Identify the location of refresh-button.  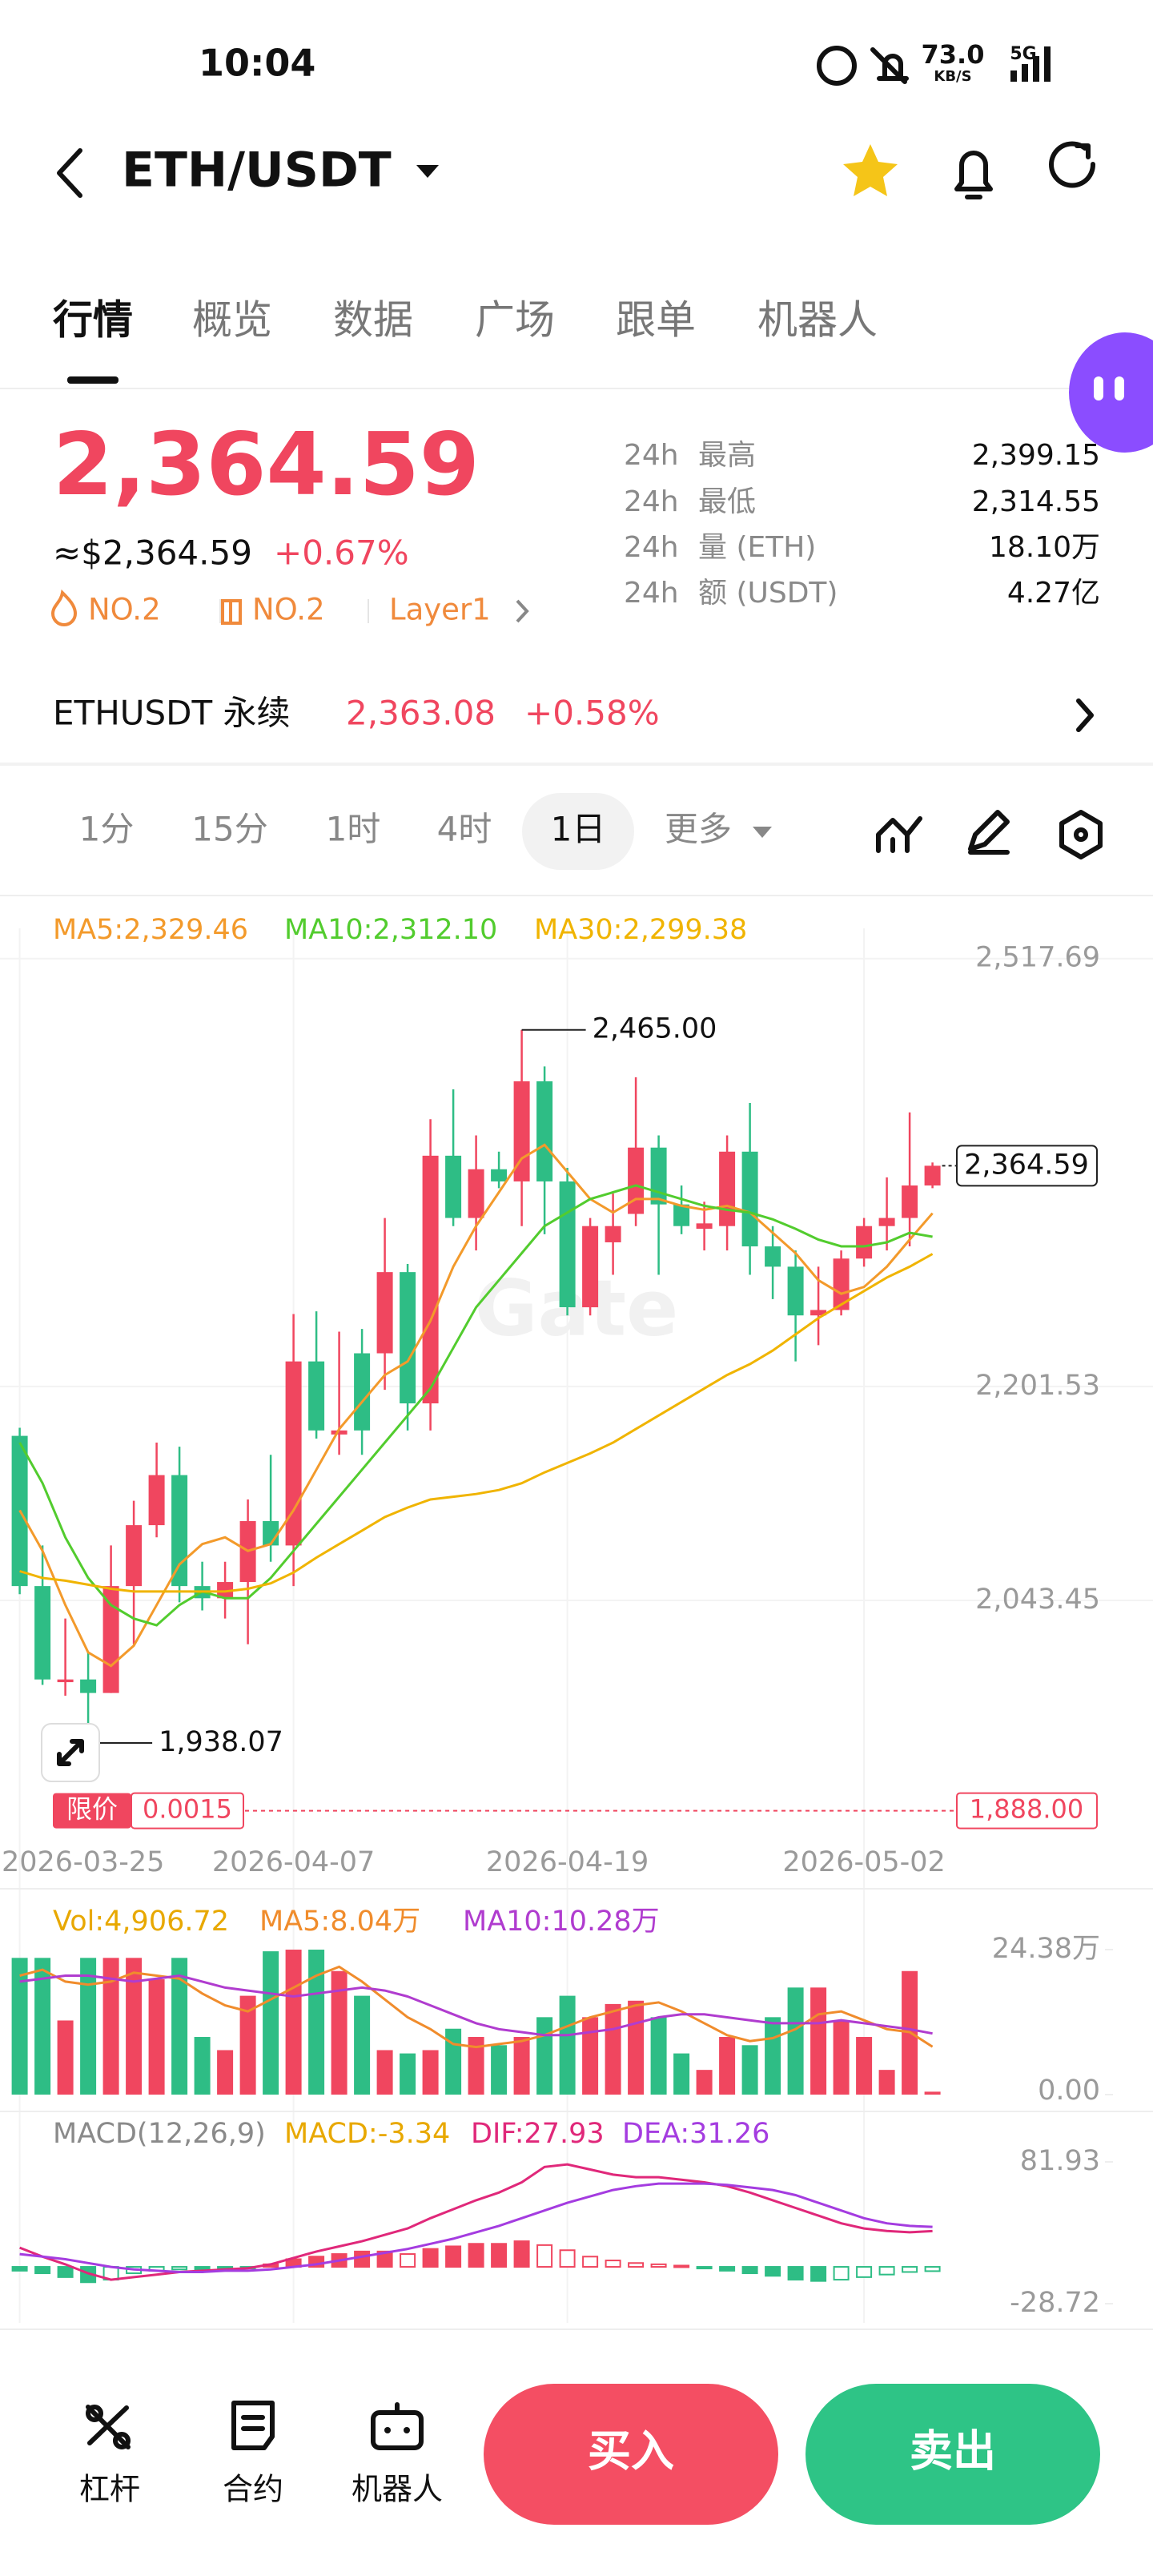
(1072, 164).